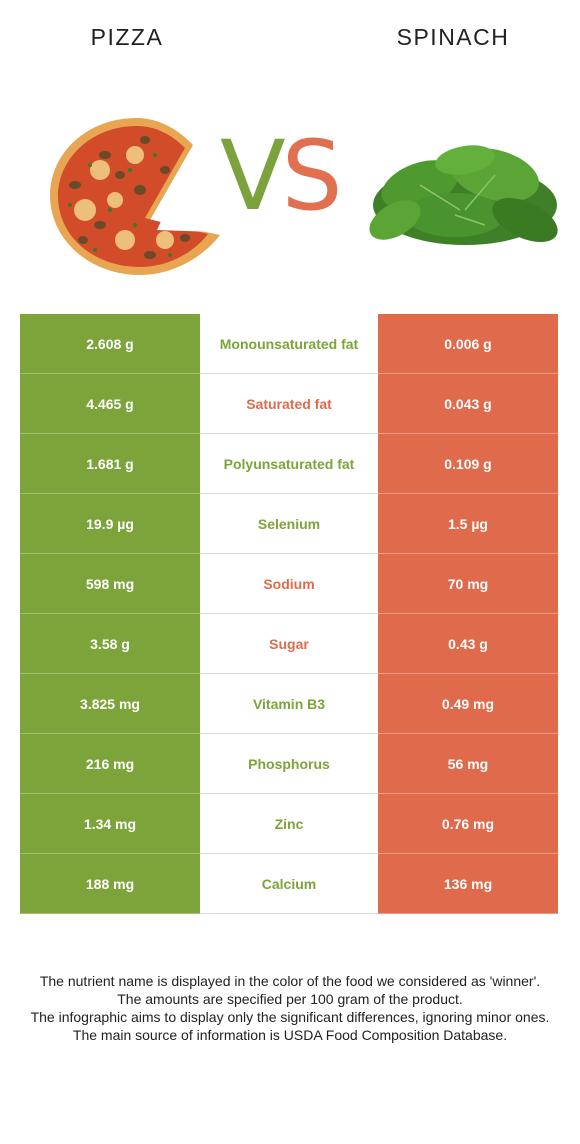  I want to click on spinach-value: 1.5 µg, so click(468, 524).